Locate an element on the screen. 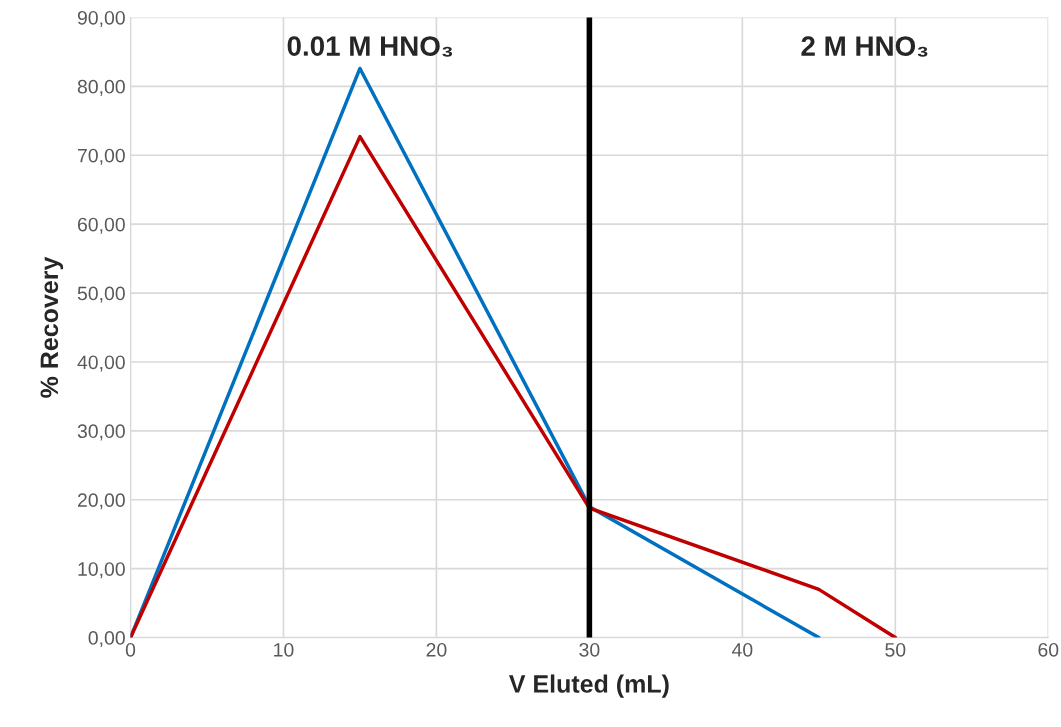 This screenshot has height=727, width=1061. y-tick-label: 0,00 is located at coordinates (106, 639).